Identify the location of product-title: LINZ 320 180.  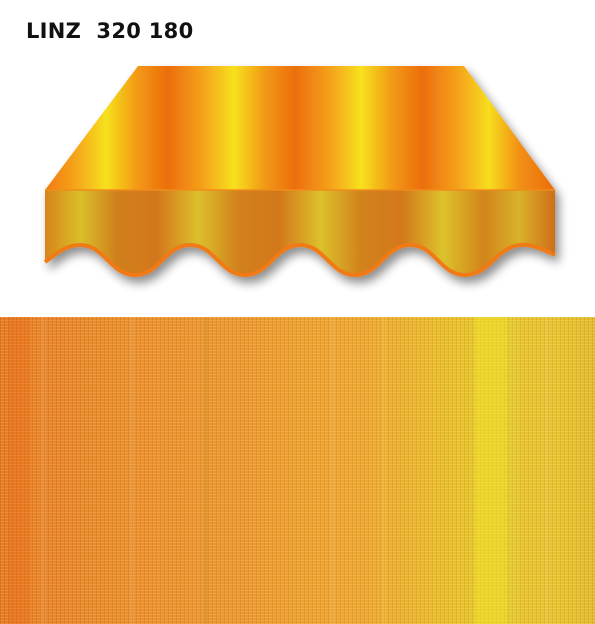
(110, 31).